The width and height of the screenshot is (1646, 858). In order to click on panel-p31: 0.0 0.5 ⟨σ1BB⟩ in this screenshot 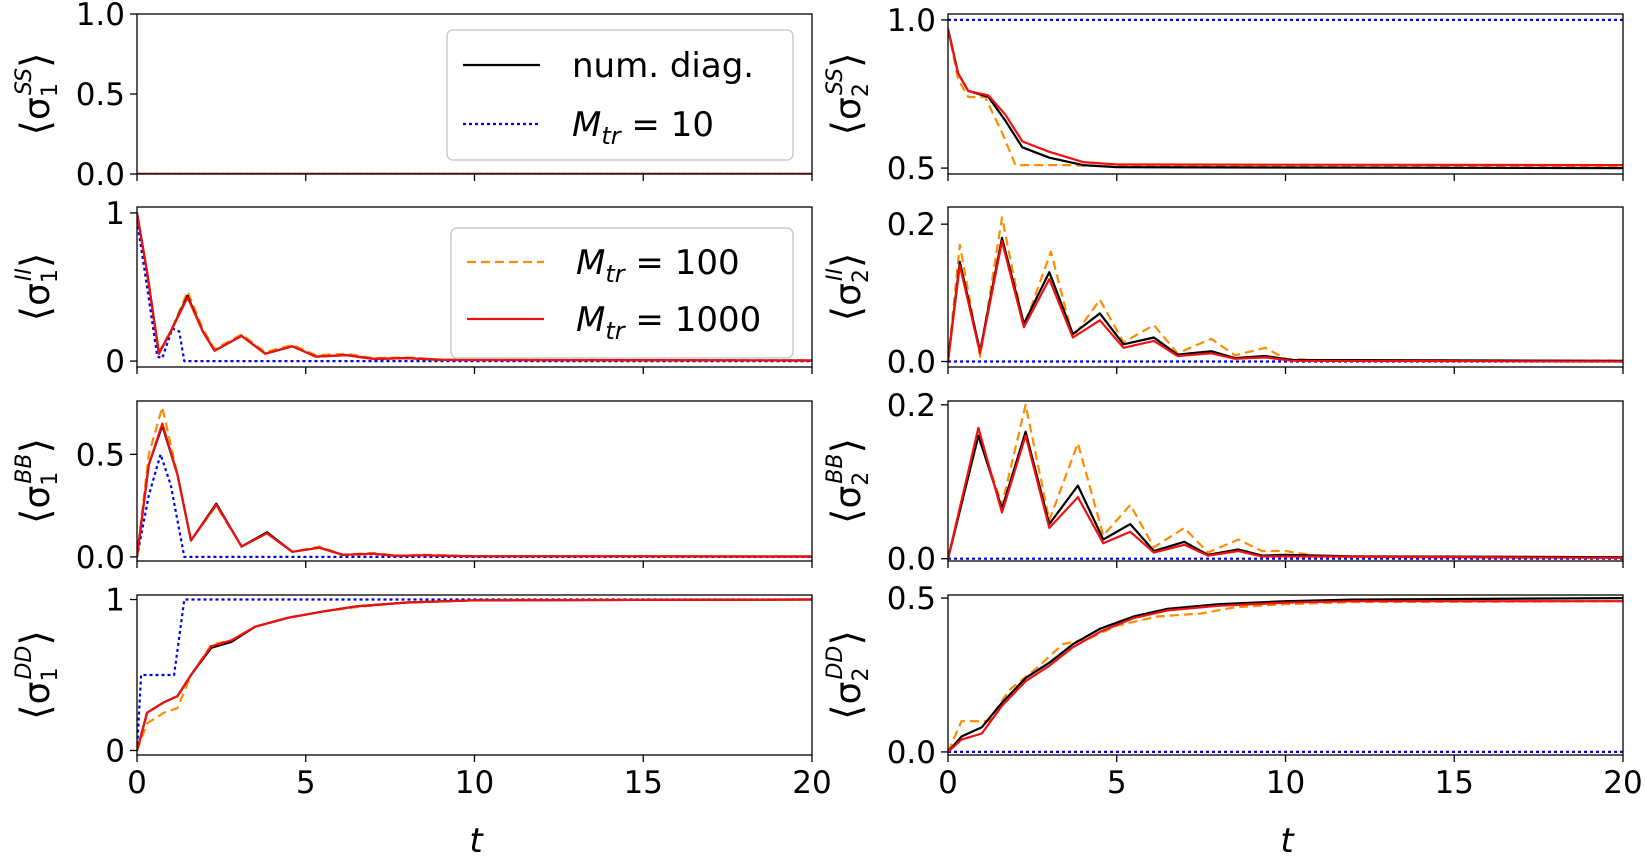, I will do `click(412, 488)`.